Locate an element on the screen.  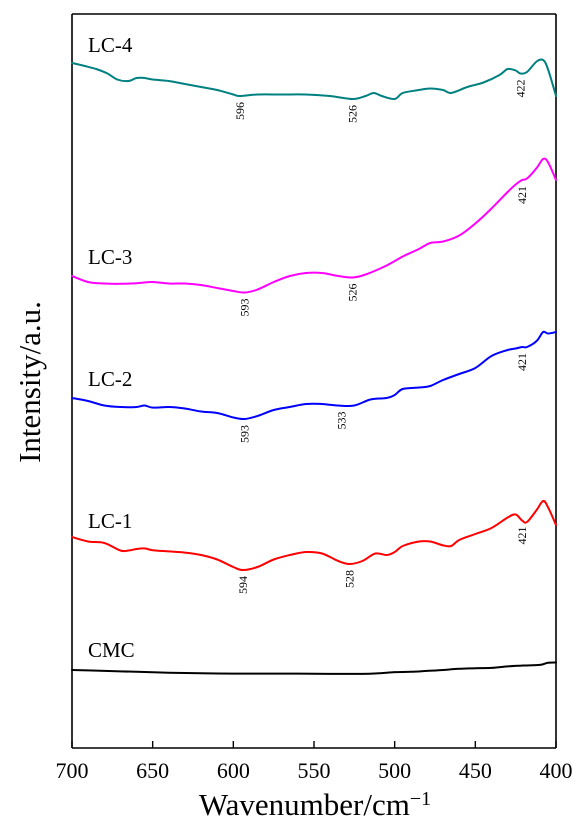
x-tick-label-450: 450 is located at coordinates (475, 770).